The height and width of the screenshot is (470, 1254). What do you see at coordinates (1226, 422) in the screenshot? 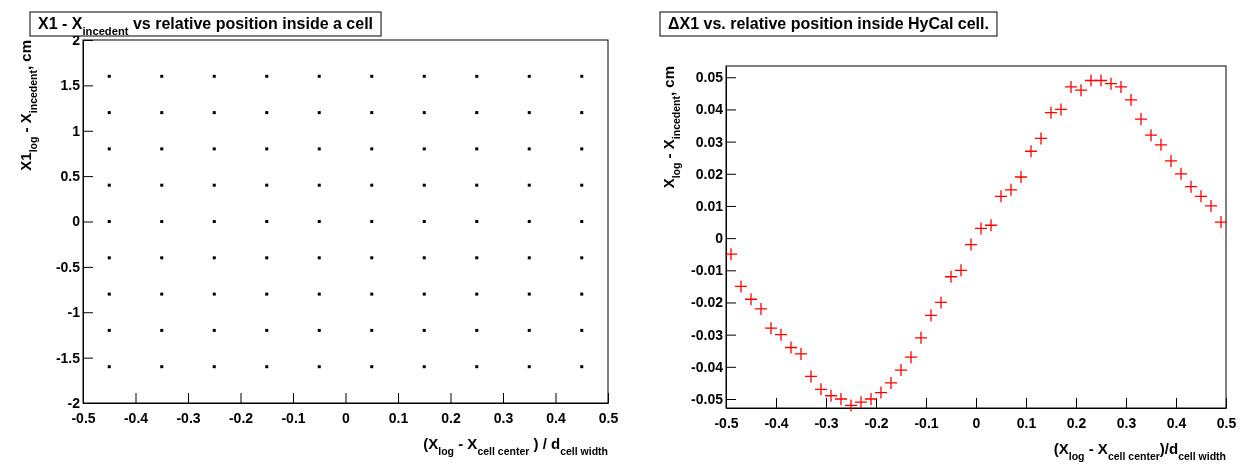
I see `x-tick-label: 0.5` at bounding box center [1226, 422].